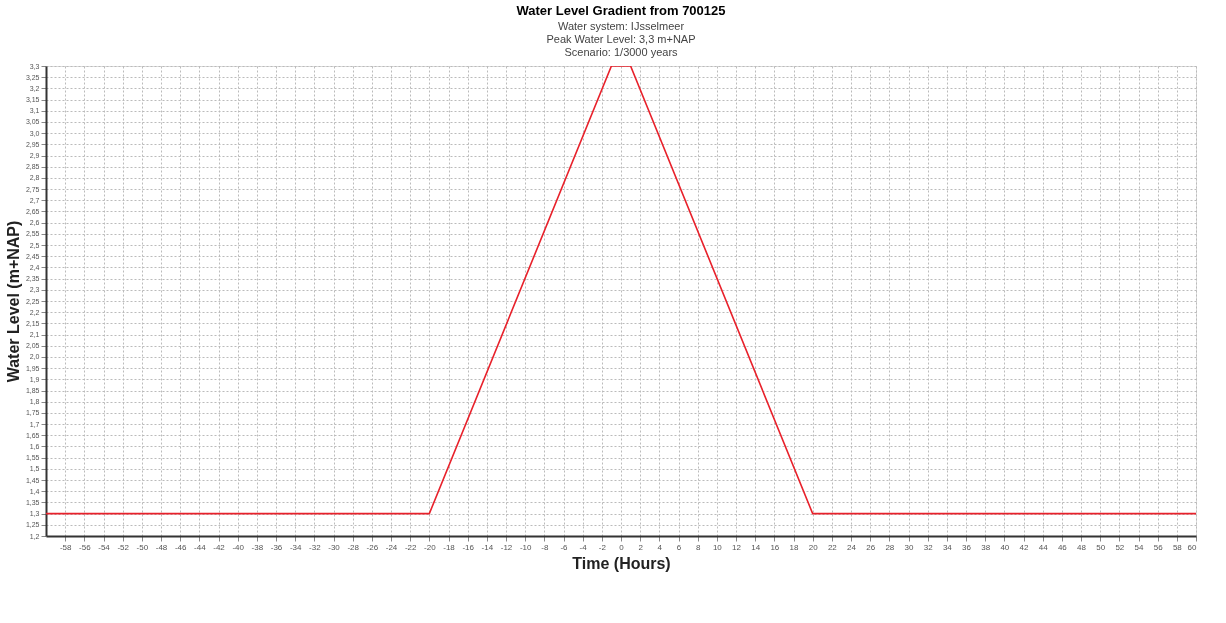  What do you see at coordinates (1062, 547) in the screenshot?
I see `x-tick-label: 46` at bounding box center [1062, 547].